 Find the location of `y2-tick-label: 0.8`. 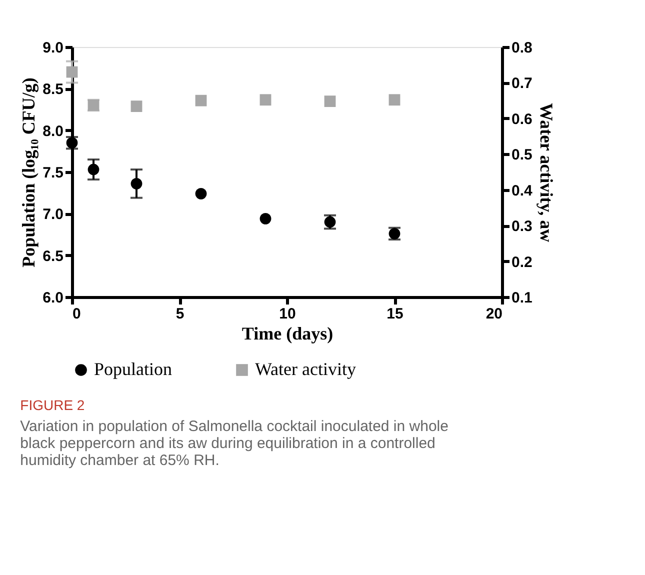

y2-tick-label: 0.8 is located at coordinates (522, 48).